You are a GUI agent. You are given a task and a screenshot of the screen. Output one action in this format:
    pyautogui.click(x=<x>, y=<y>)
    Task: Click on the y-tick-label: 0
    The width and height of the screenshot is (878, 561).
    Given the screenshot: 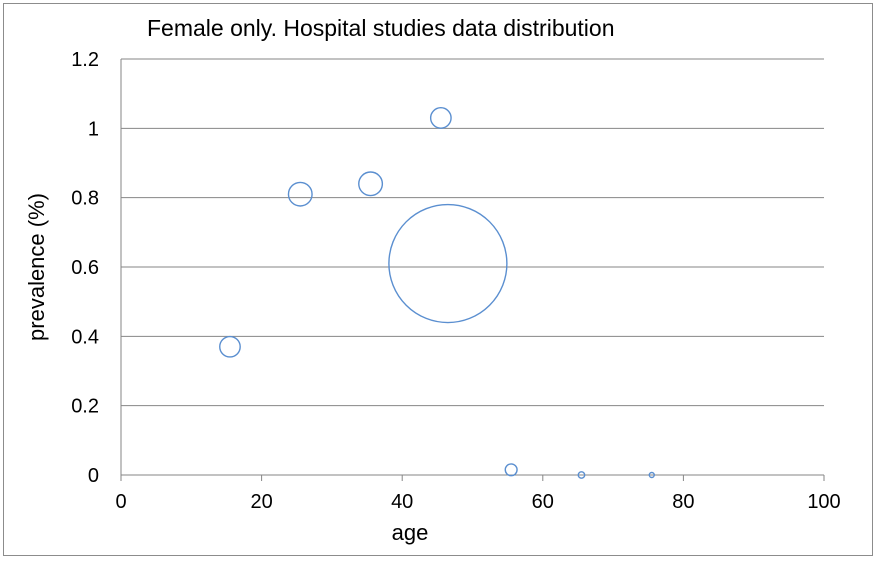 What is the action you would take?
    pyautogui.click(x=93, y=476)
    